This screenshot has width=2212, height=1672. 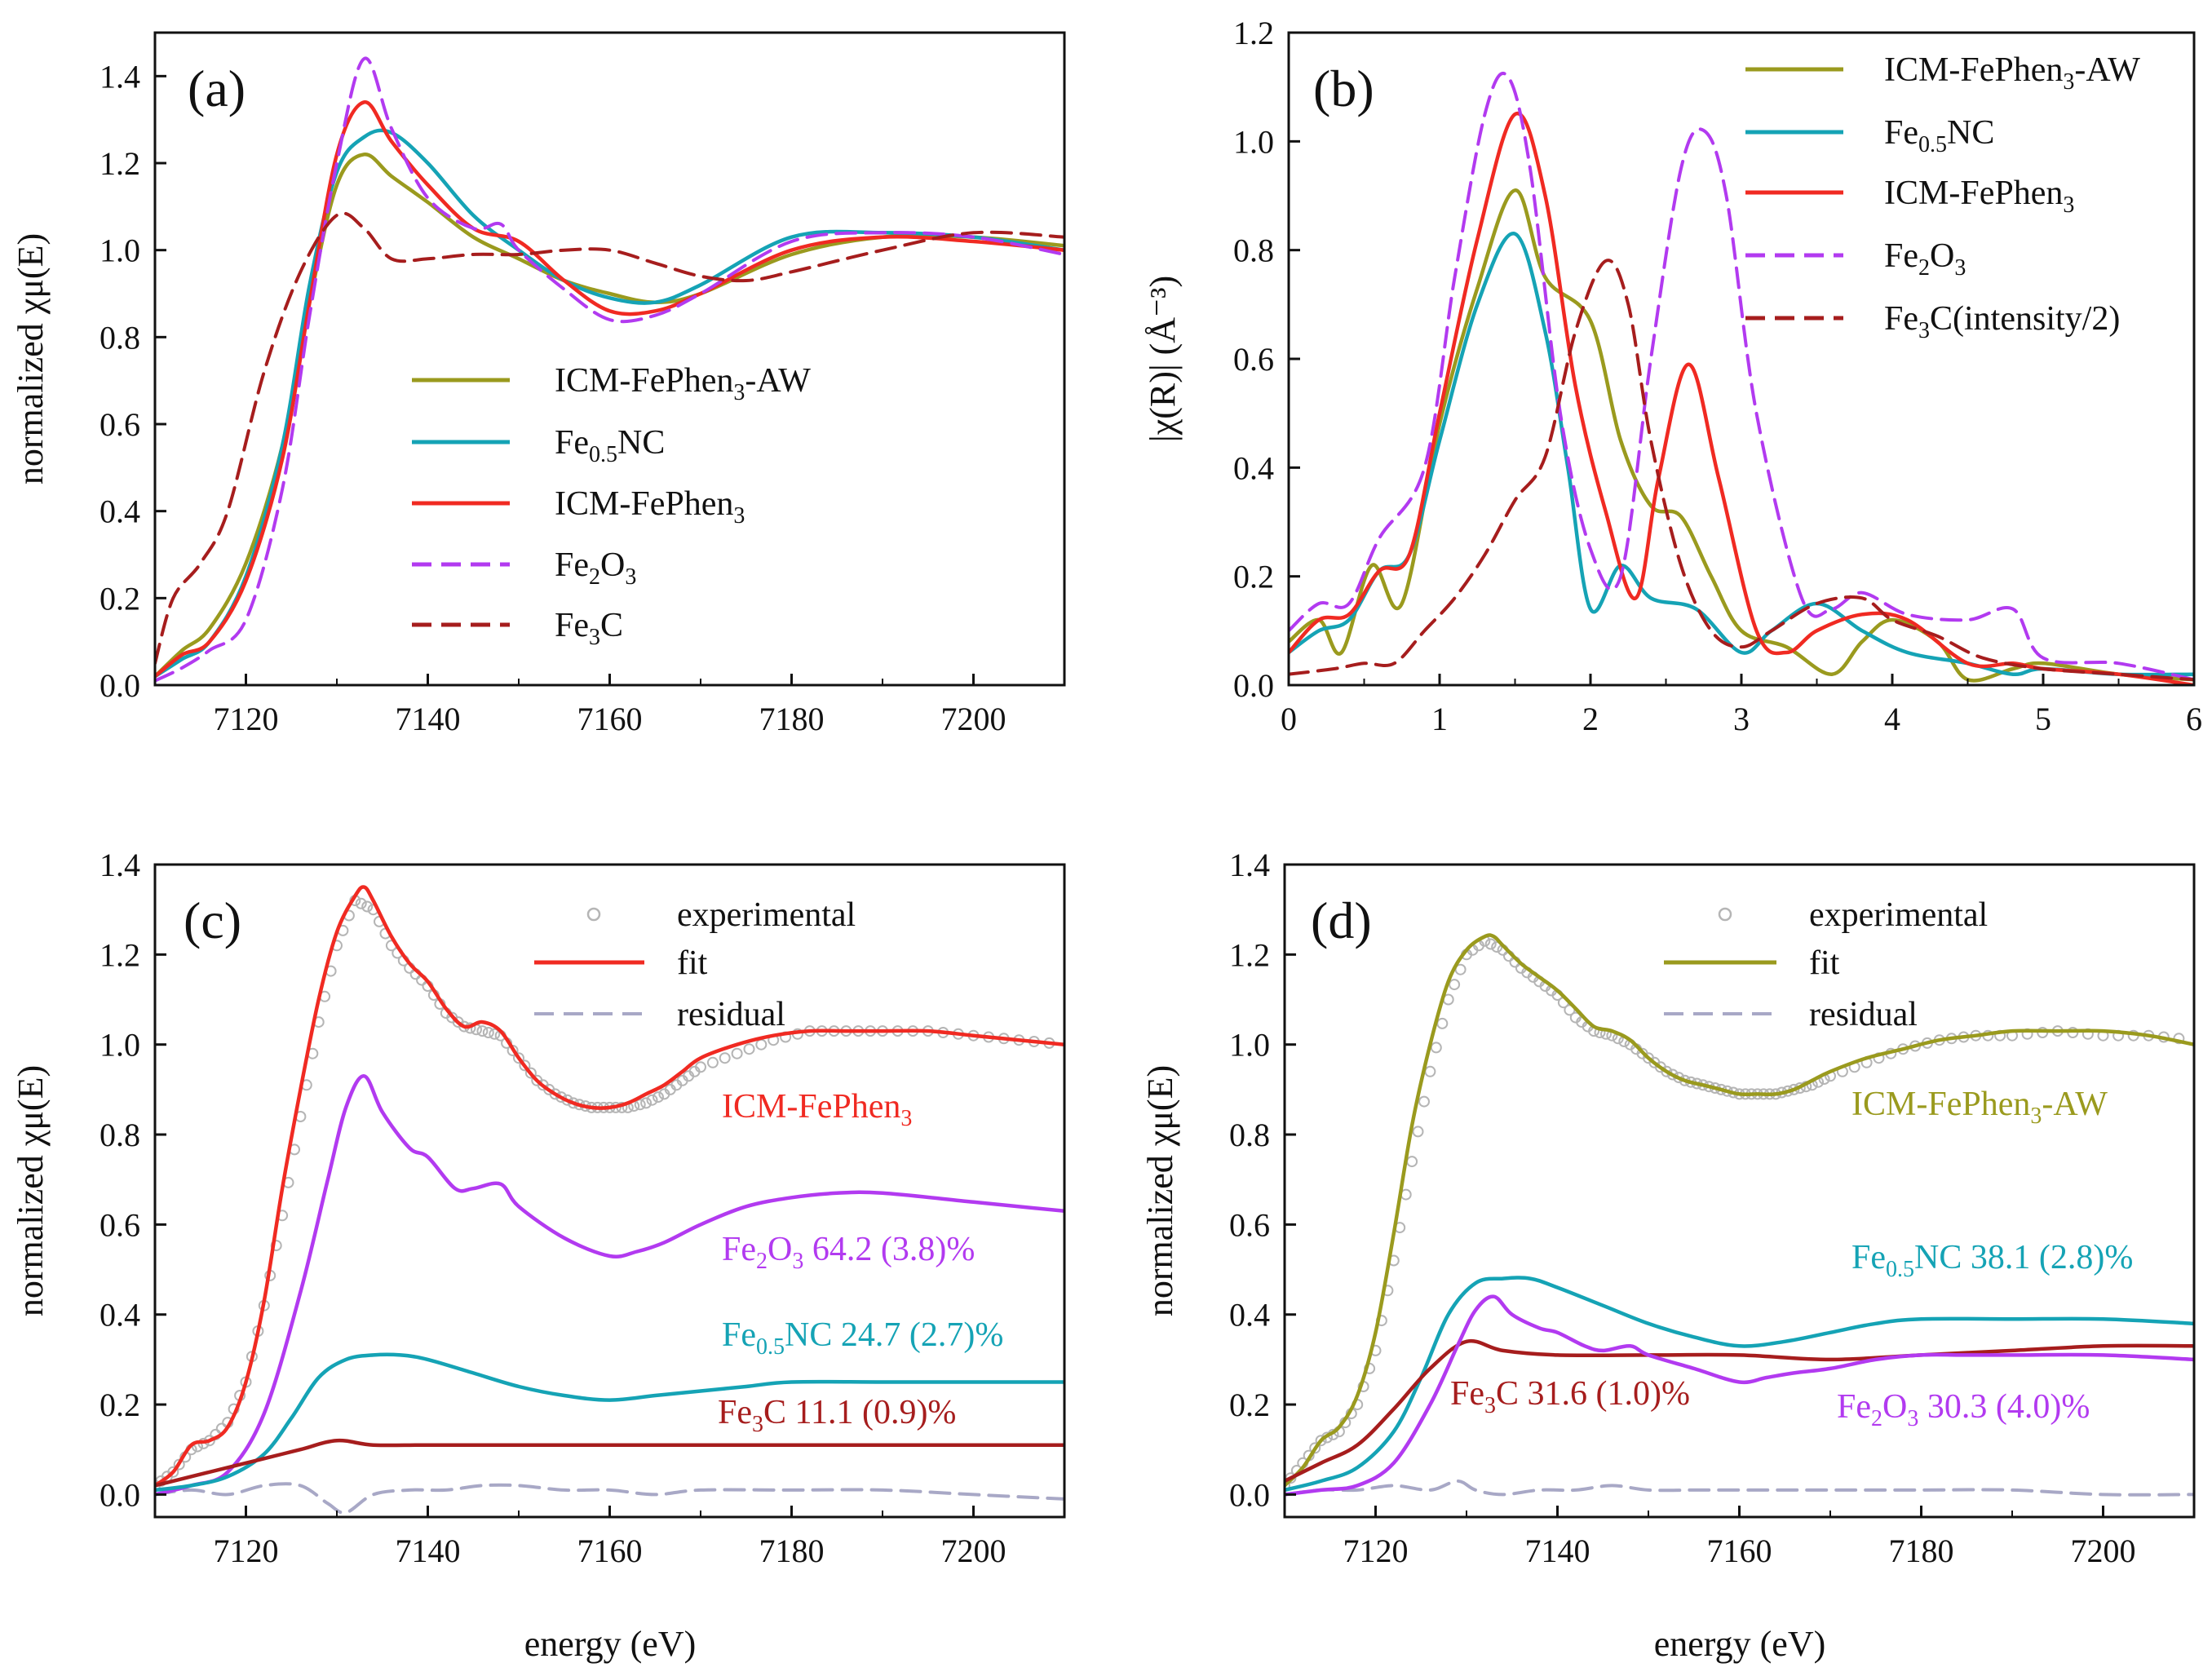 I want to click on series-fe2o3, so click(x=1742, y=376).